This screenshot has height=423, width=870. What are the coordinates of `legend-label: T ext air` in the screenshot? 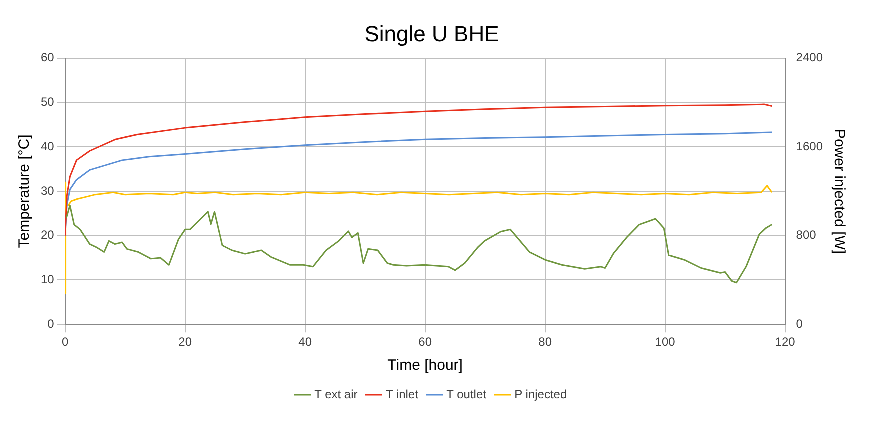 It's located at (336, 394).